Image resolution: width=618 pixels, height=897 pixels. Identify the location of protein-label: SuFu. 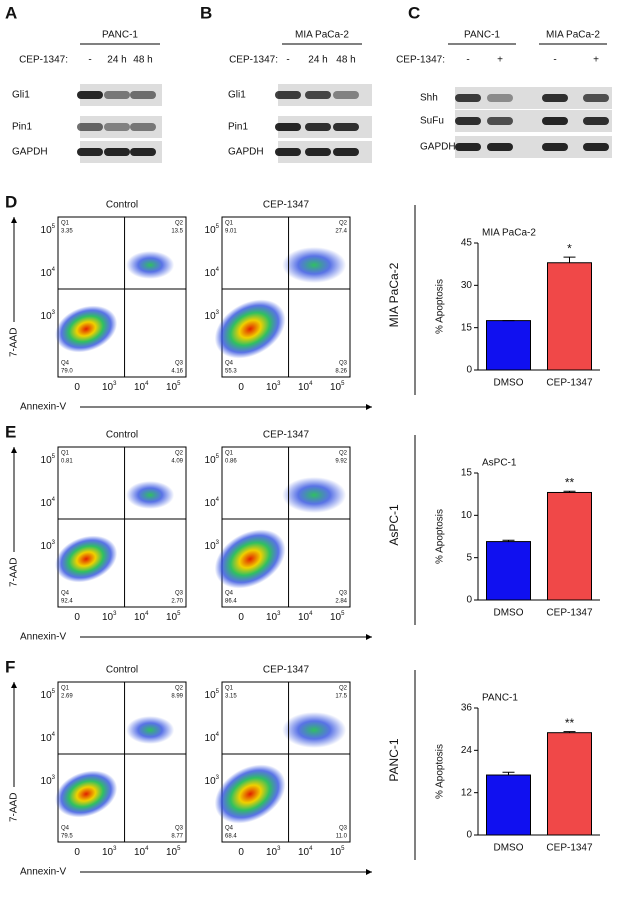
(432, 121).